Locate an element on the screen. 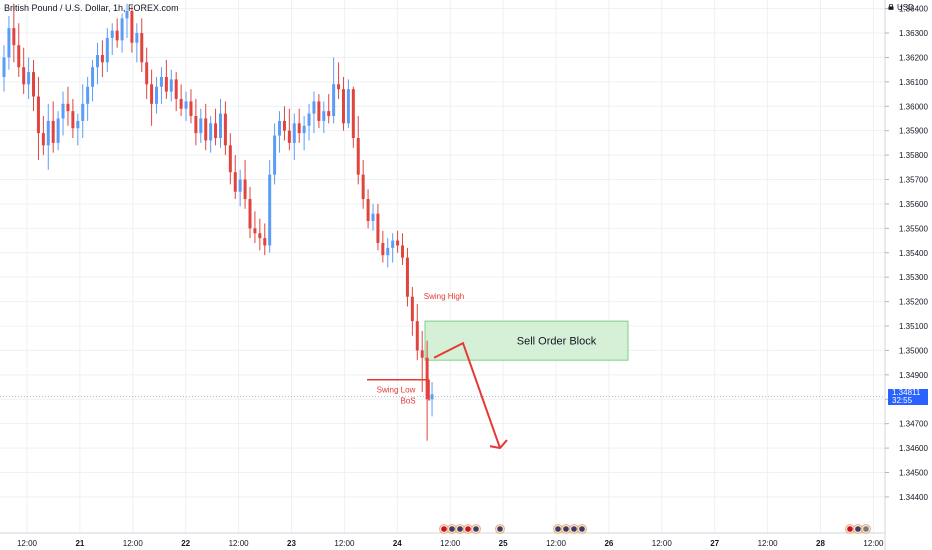  lock-icon is located at coordinates (891, 7).